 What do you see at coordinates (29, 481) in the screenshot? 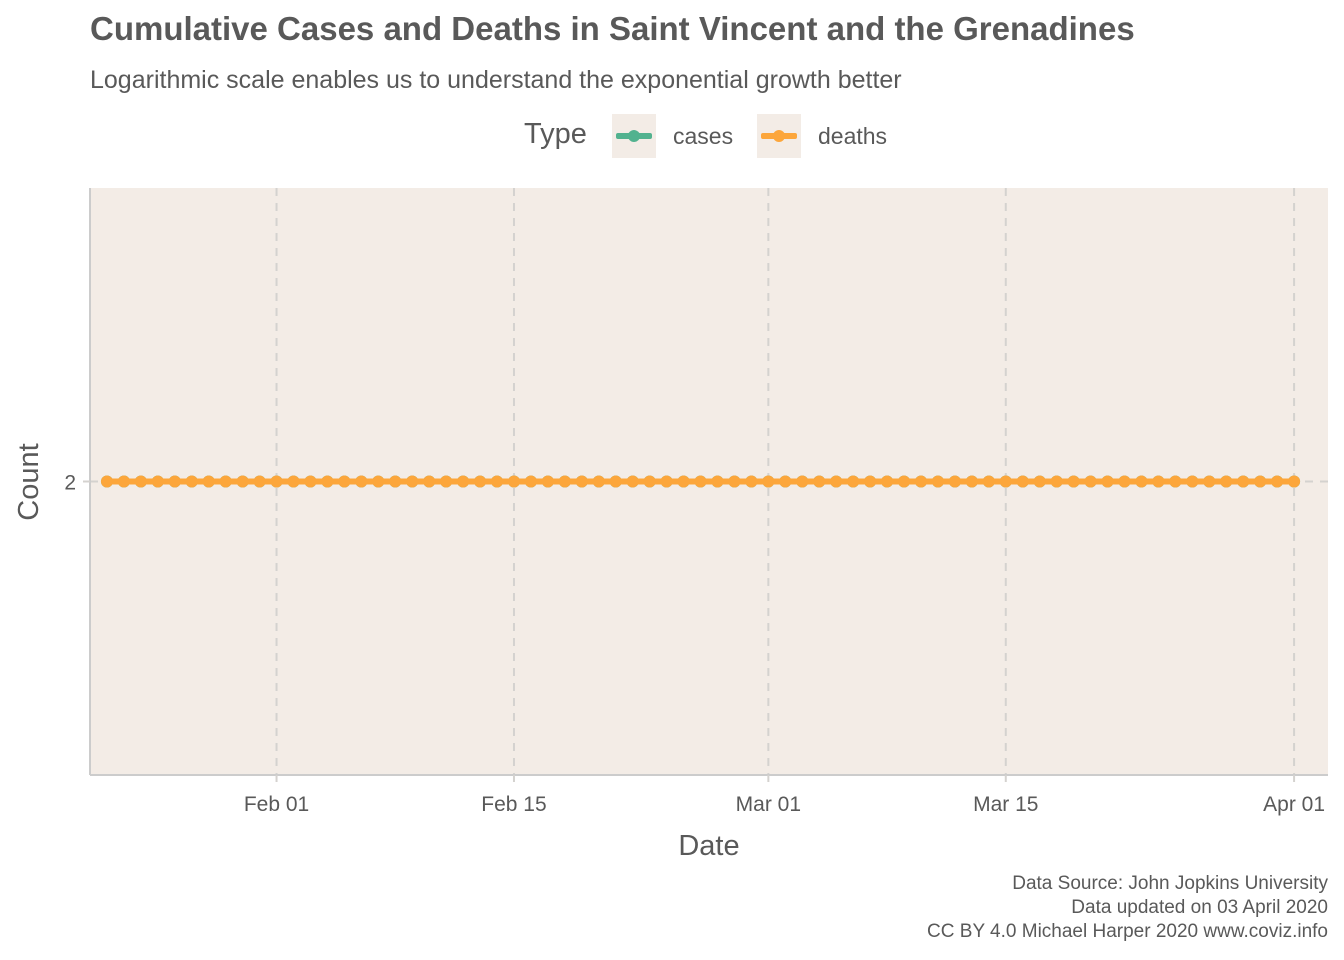
I see `y-axis-title: Count` at bounding box center [29, 481].